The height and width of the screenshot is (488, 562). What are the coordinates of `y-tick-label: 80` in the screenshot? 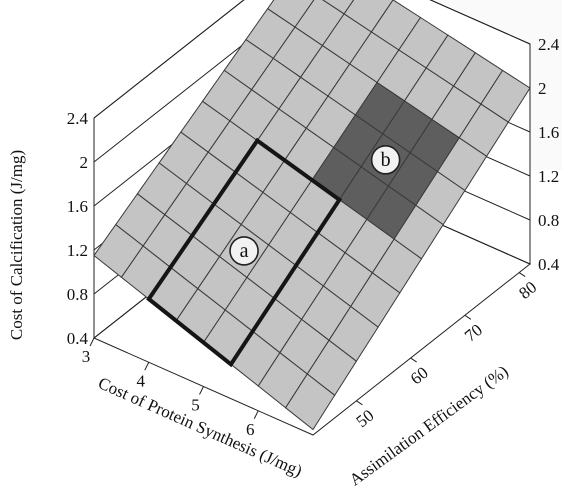 It's located at (527, 289).